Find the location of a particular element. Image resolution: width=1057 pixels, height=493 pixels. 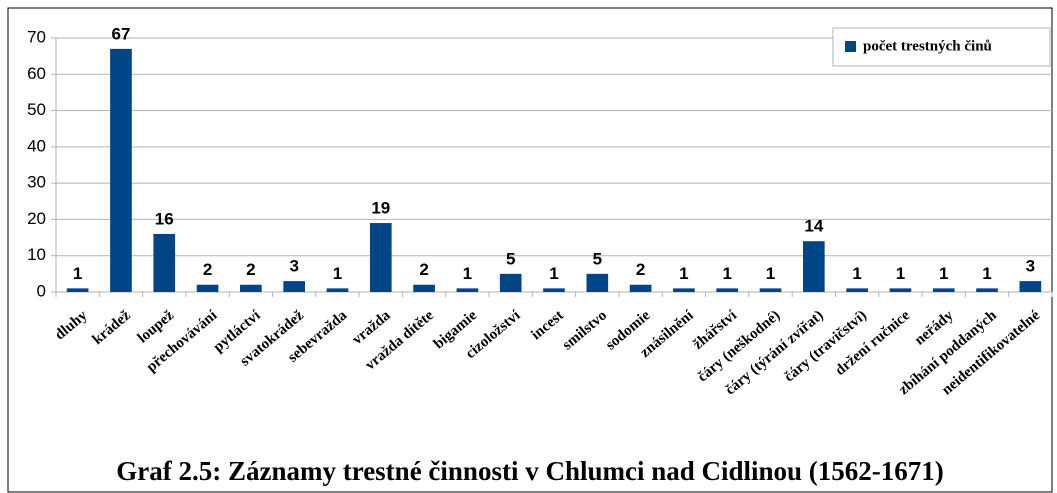

y-tick-label: 20 is located at coordinates (36, 218).